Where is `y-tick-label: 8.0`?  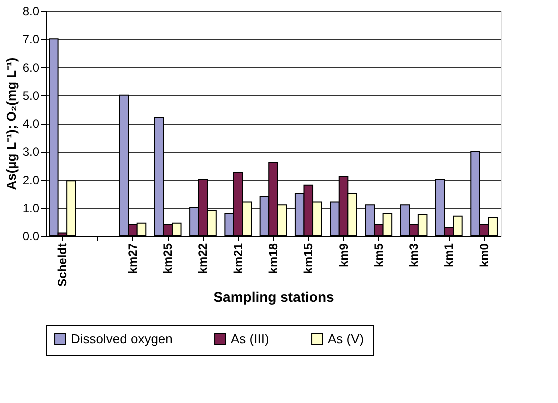
y-tick-label: 8.0 is located at coordinates (31, 11).